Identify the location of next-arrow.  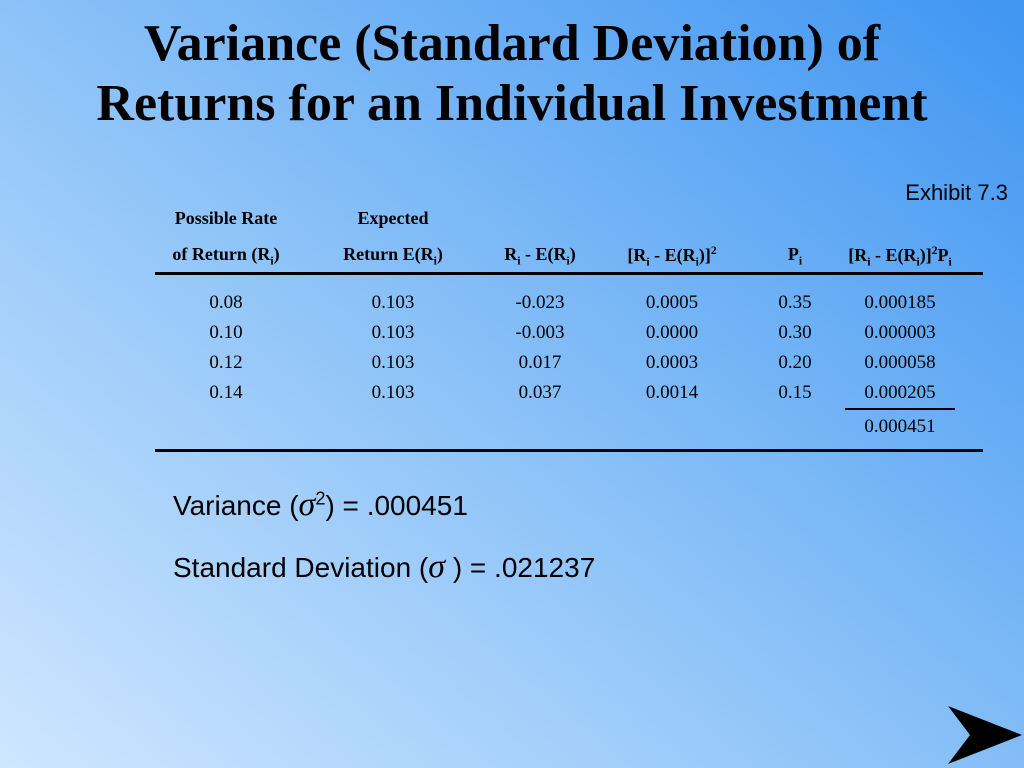
(984, 735).